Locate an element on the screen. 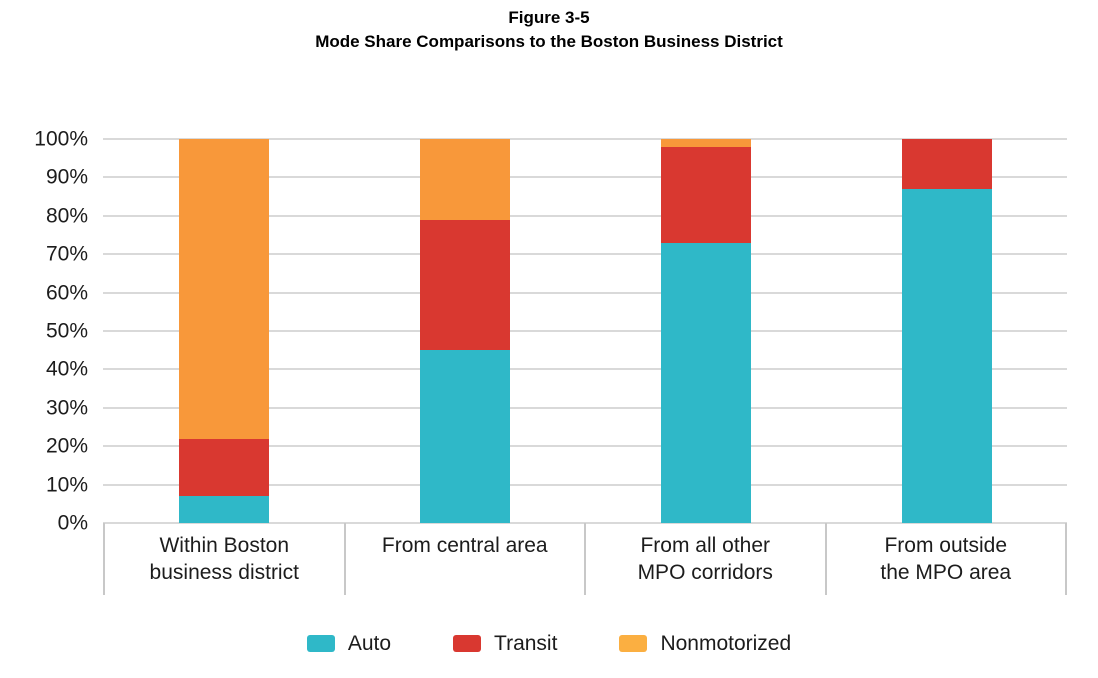 The width and height of the screenshot is (1098, 678). y-tick-label: 30% is located at coordinates (66, 408).